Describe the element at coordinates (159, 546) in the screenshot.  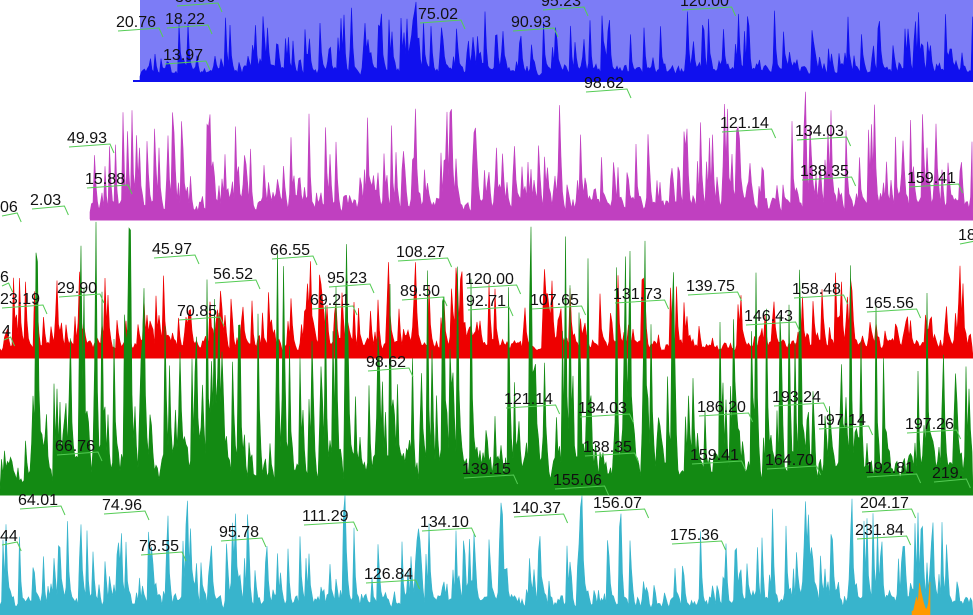
I see `peak-label: 76.55` at that location.